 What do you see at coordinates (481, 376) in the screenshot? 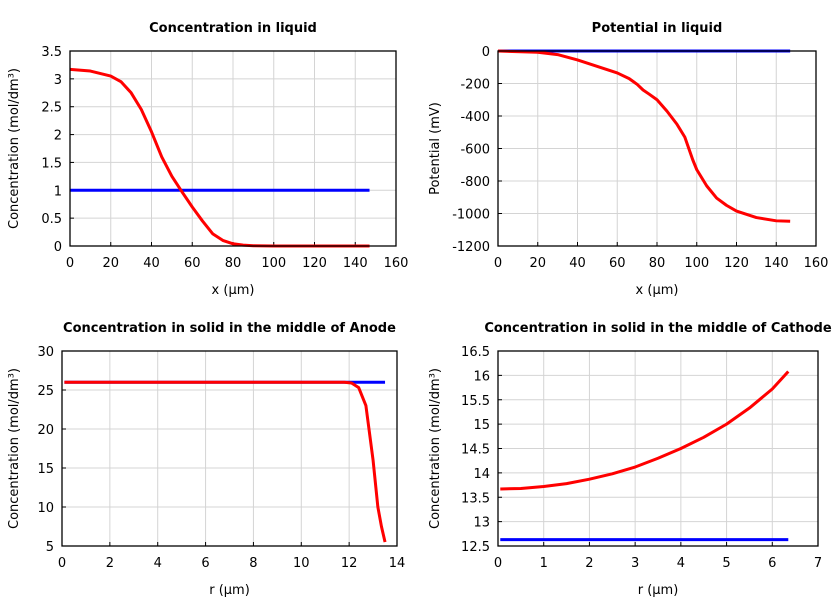
I see `y-tick-label: 16` at bounding box center [481, 376].